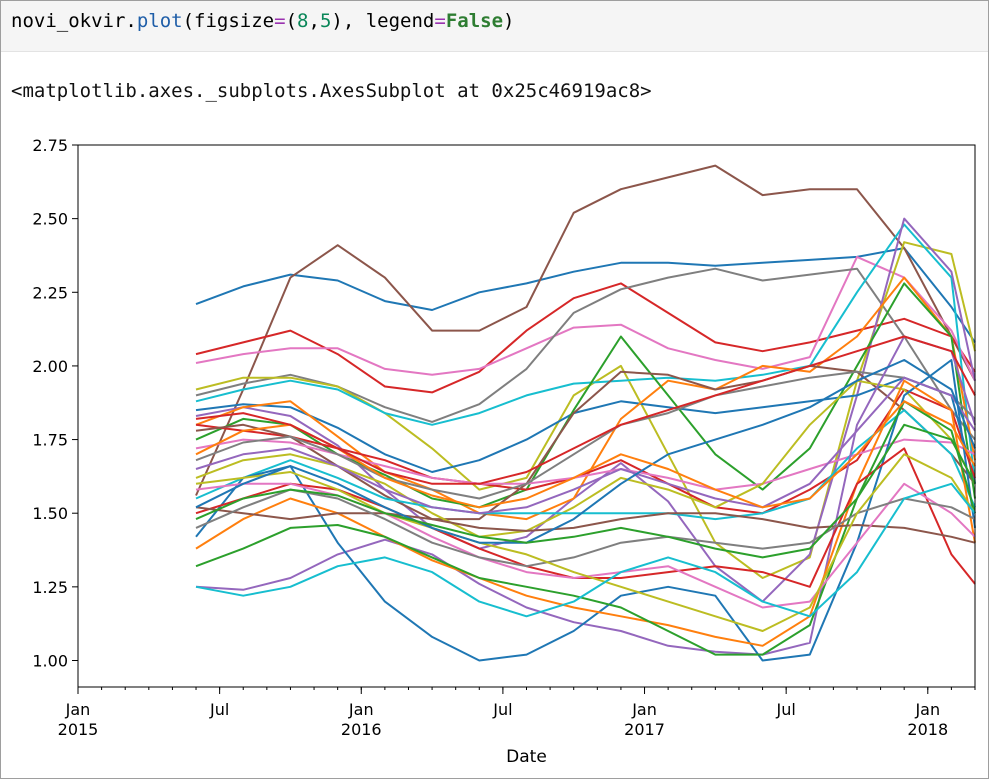 This screenshot has height=779, width=989. What do you see at coordinates (343, 21) in the screenshot?
I see `code-tuple-close: ),` at bounding box center [343, 21].